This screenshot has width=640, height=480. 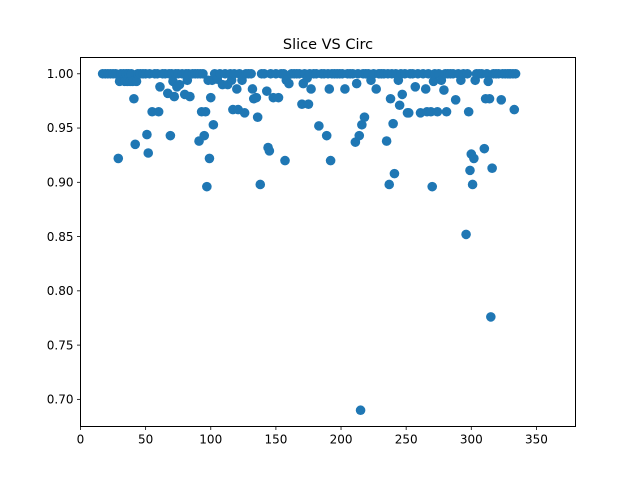 What do you see at coordinates (275, 440) in the screenshot?
I see `x-tick-label: 150` at bounding box center [275, 440].